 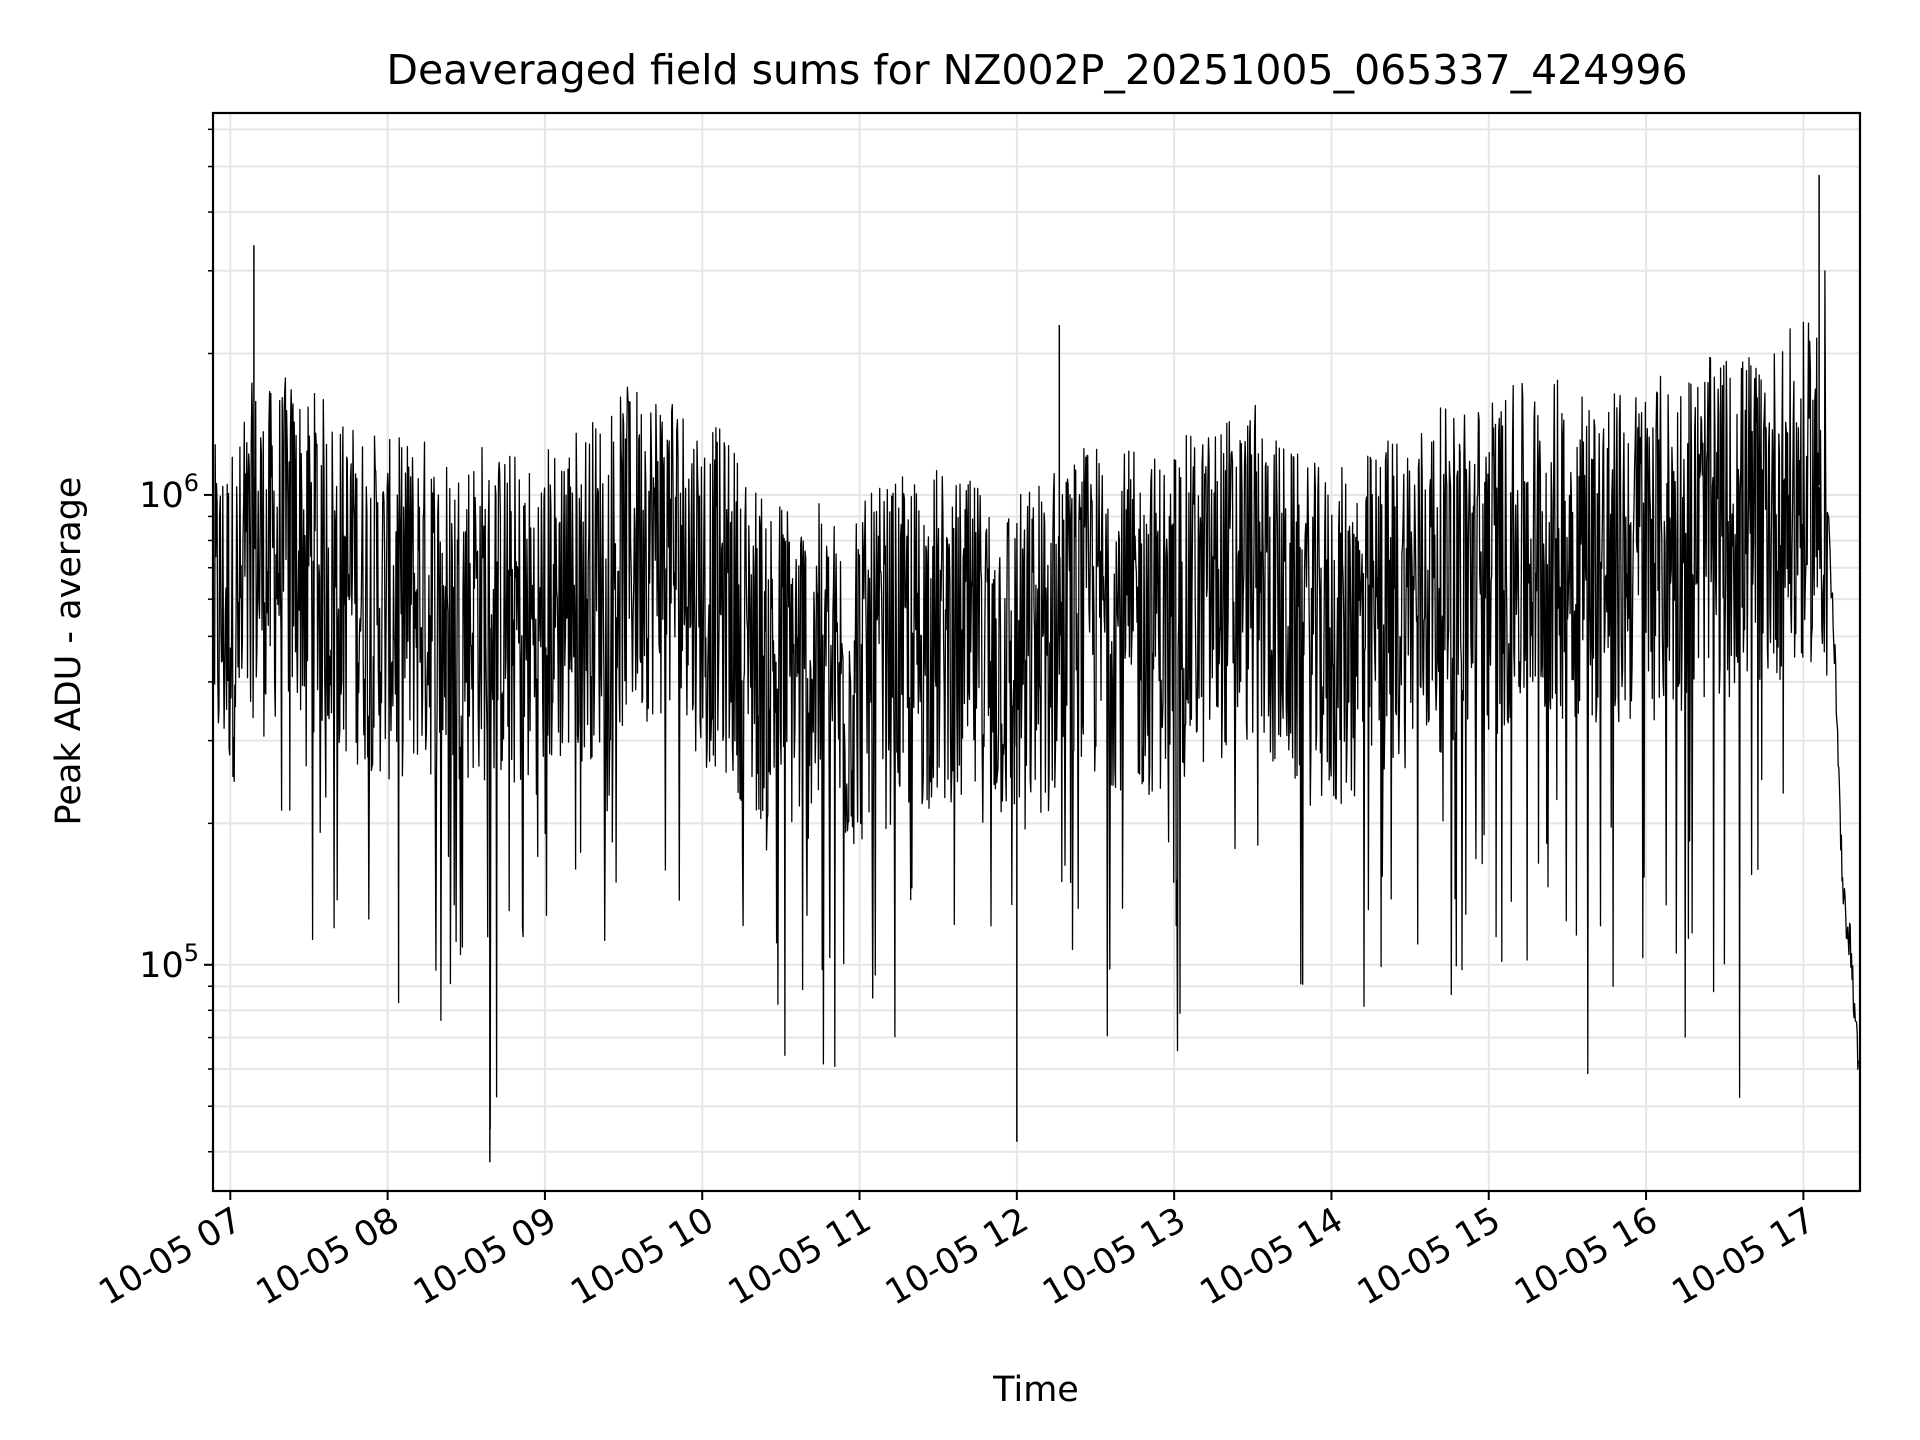 What do you see at coordinates (1035, 1390) in the screenshot?
I see `x-axis-label: Time` at bounding box center [1035, 1390].